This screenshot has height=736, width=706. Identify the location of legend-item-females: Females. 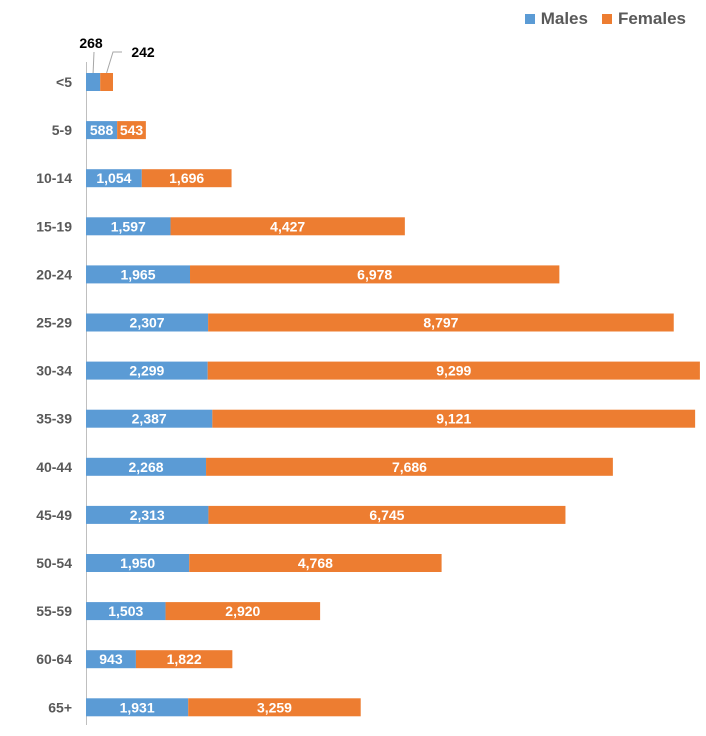
(643, 19).